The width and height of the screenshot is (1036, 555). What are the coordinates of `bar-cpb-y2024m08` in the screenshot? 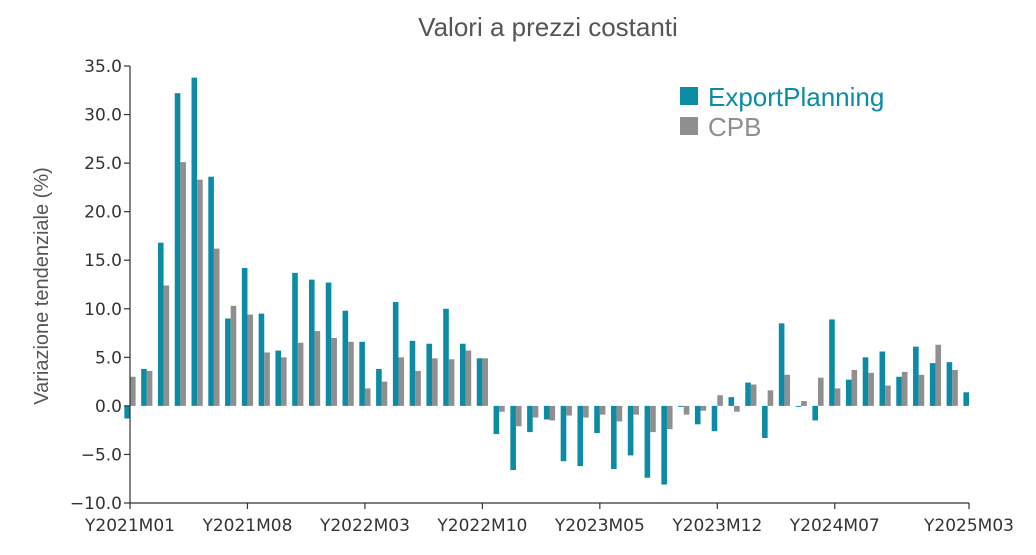 It's located at (854, 387).